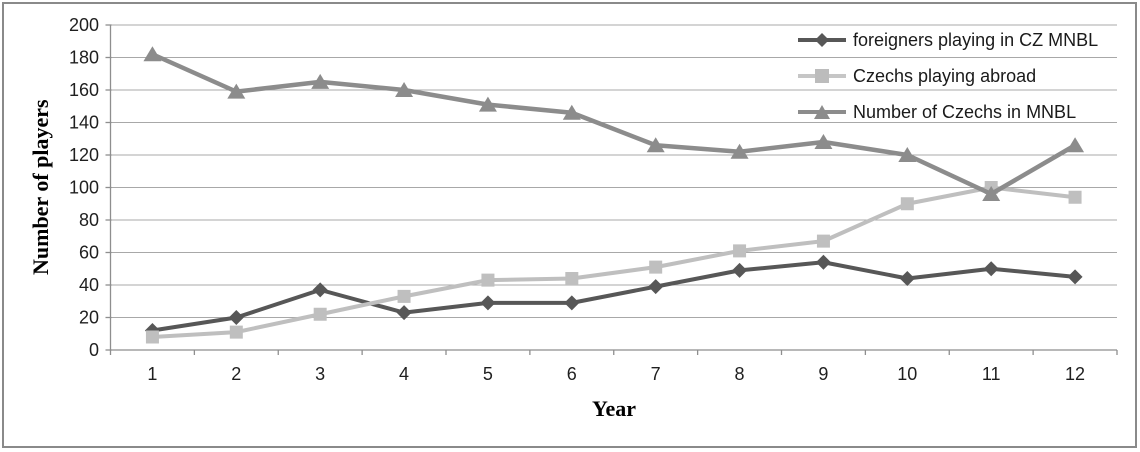 The image size is (1140, 452). Describe the element at coordinates (84, 25) in the screenshot. I see `y-tick-label: 200` at that location.